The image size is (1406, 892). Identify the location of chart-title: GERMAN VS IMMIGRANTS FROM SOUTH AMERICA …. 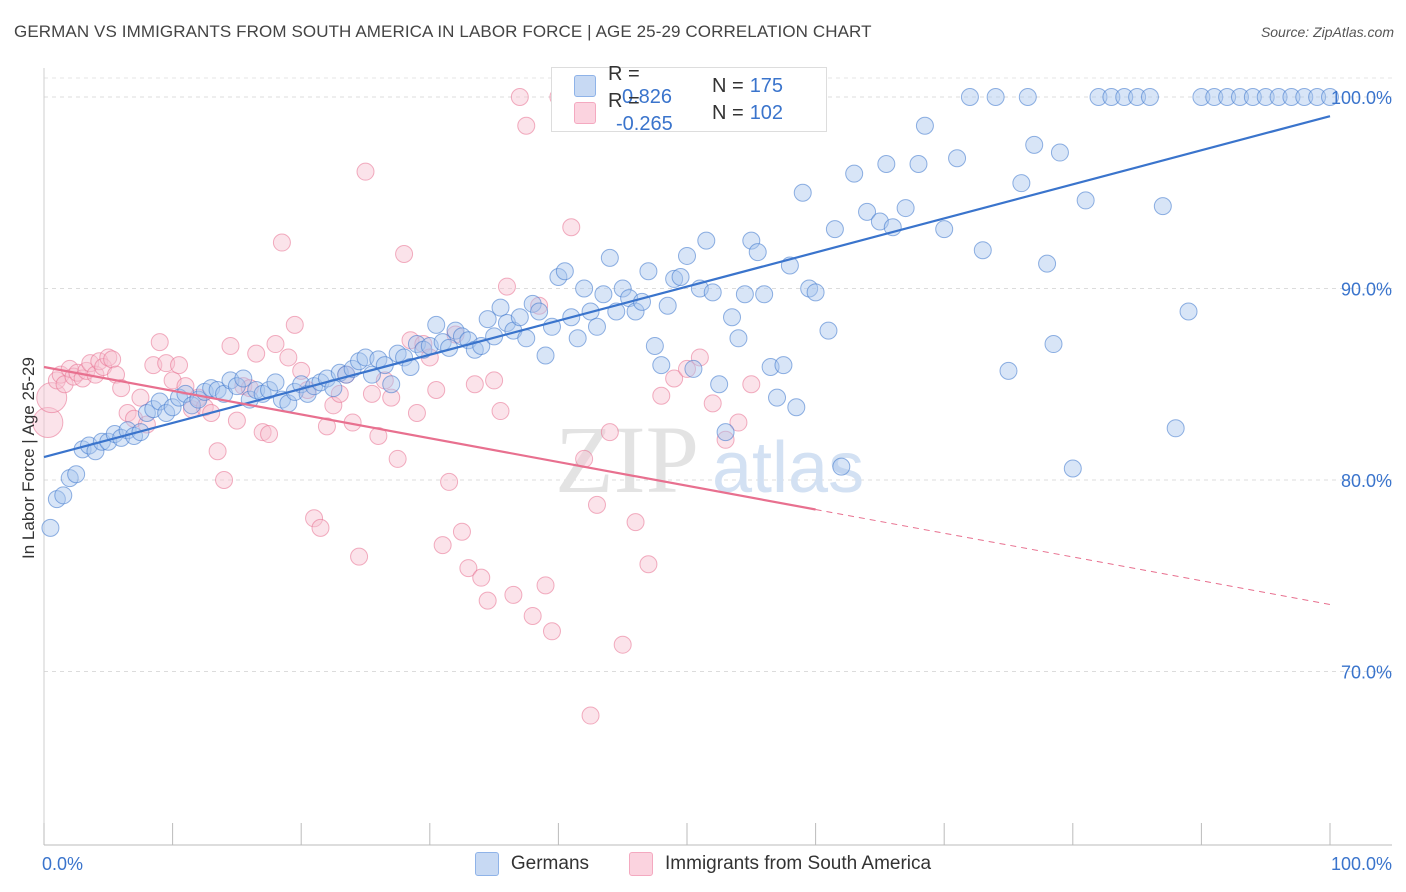
(443, 31).